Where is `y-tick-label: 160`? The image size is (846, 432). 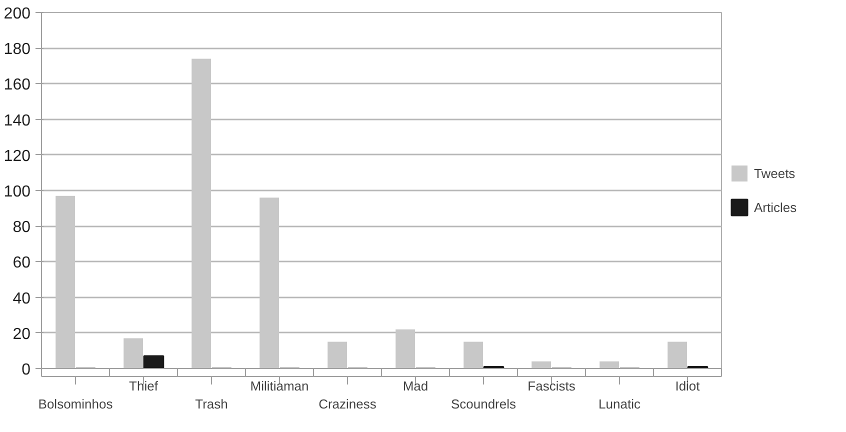
y-tick-label: 160 is located at coordinates (17, 85).